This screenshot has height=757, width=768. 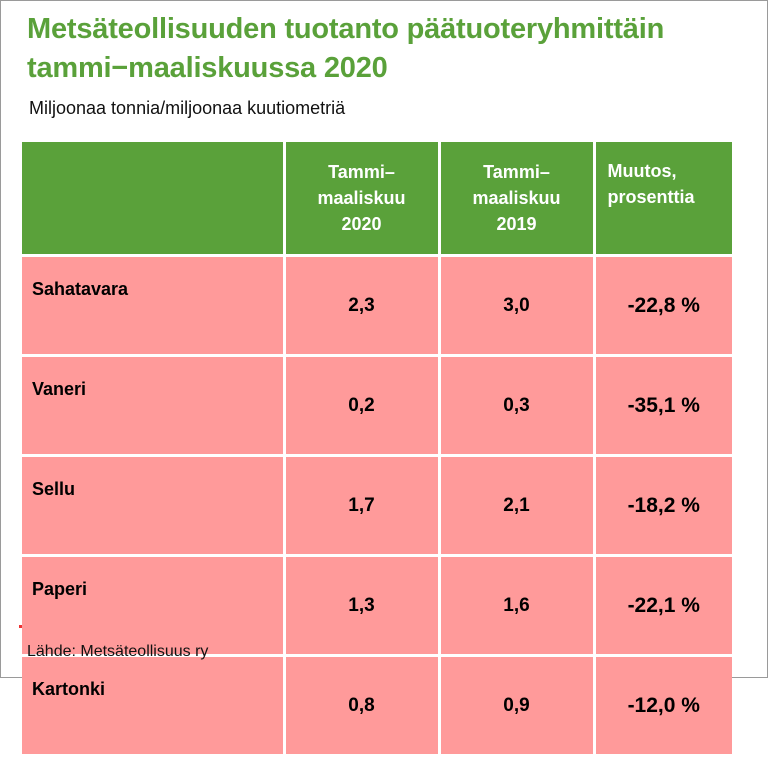 What do you see at coordinates (662, 505) in the screenshot?
I see `cell-change: -18,2 %` at bounding box center [662, 505].